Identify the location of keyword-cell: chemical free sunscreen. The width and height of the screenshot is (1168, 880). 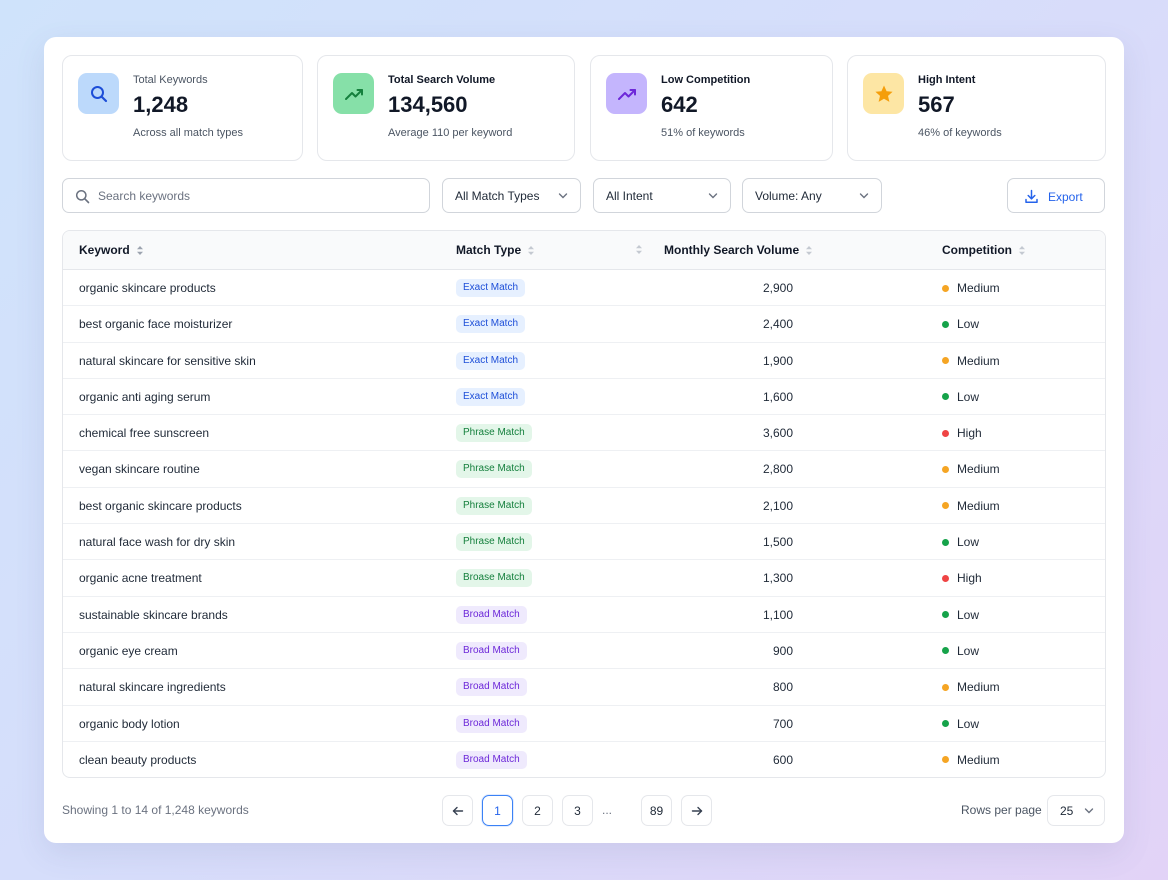
(144, 433).